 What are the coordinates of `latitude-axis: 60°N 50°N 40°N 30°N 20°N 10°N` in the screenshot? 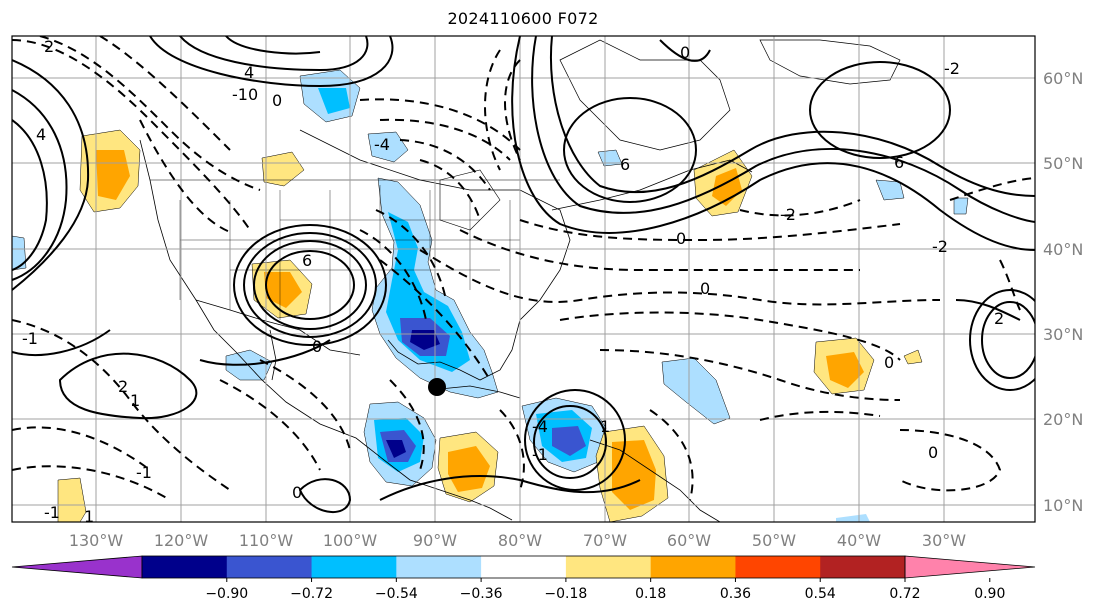 It's located at (1063, 292).